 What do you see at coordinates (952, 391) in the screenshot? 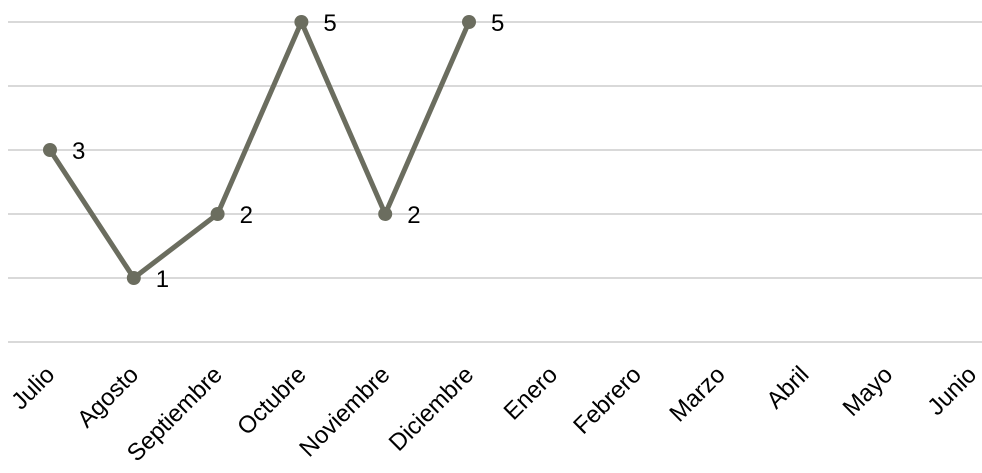
I see `x-tick-label: Junio` at bounding box center [952, 391].